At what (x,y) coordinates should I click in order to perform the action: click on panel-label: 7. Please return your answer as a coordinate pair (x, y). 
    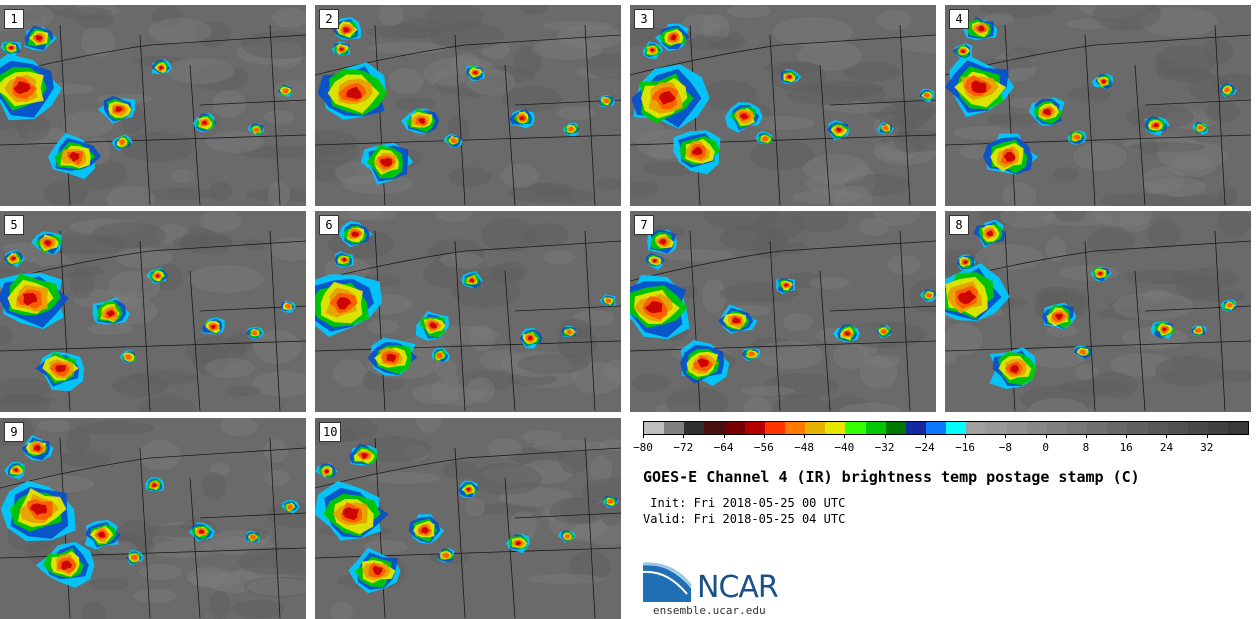
    Looking at the image, I should click on (644, 225).